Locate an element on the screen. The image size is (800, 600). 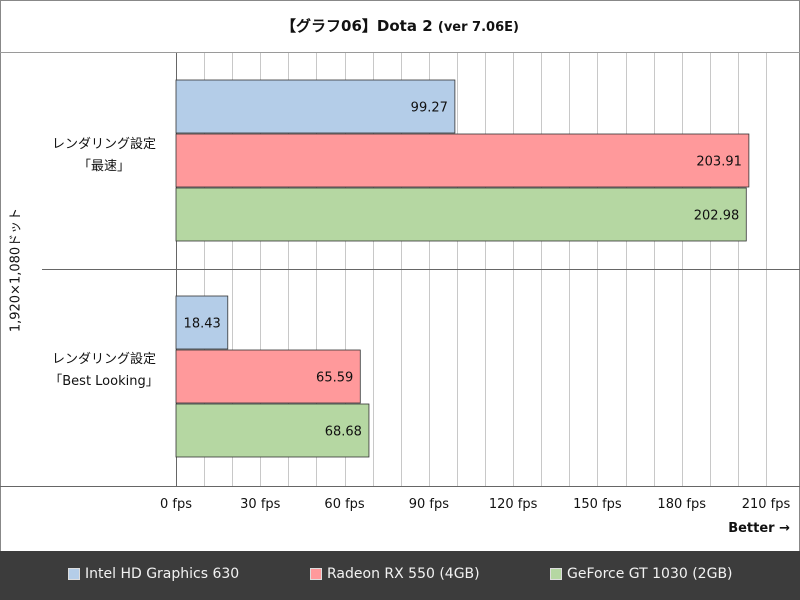
legend-swatch-radeon is located at coordinates (316, 574).